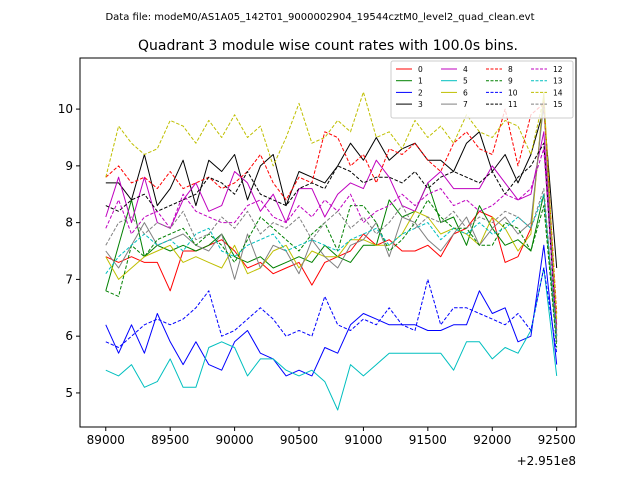  I want to click on x-tick-label: 89500, so click(170, 440).